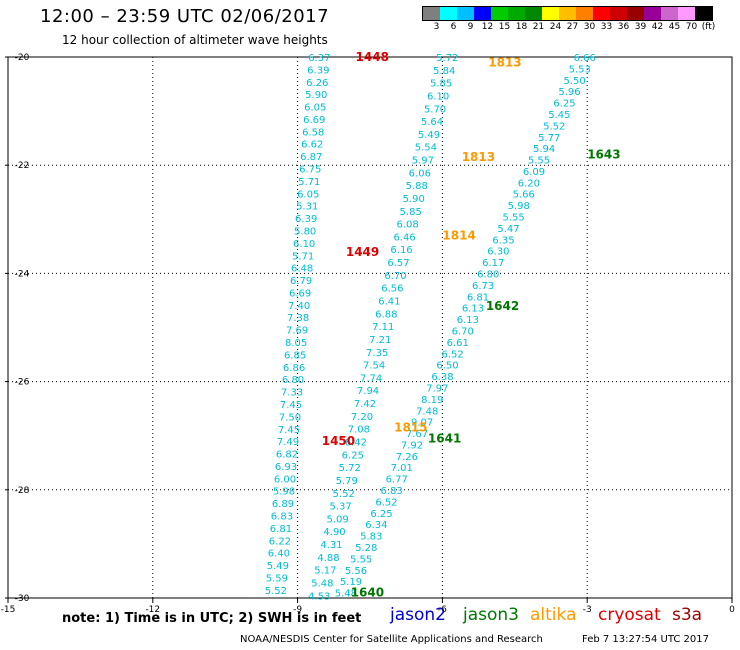  I want to click on x-tick-label: 0, so click(732, 610).